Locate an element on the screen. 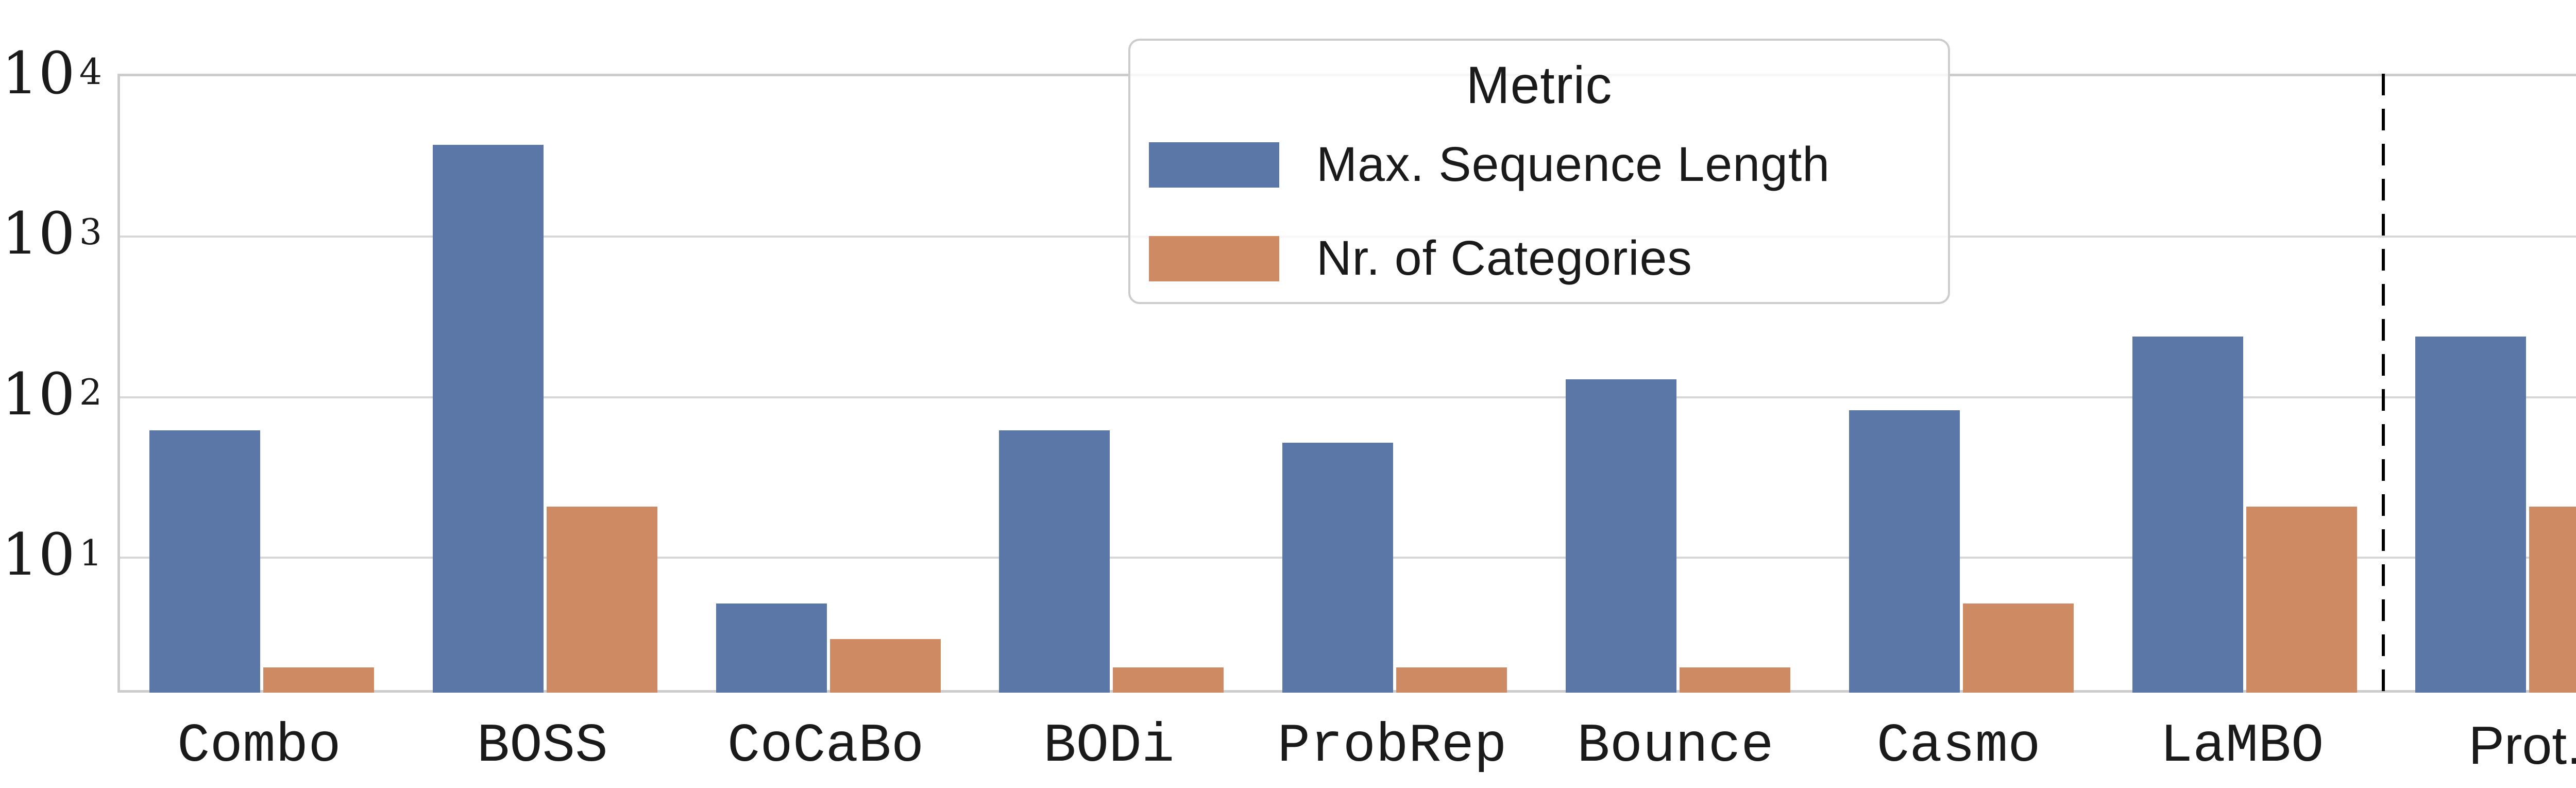 Image resolution: width=2576 pixels, height=788 pixels. legend-entry-label: Max. Sequence Length is located at coordinates (1574, 164).